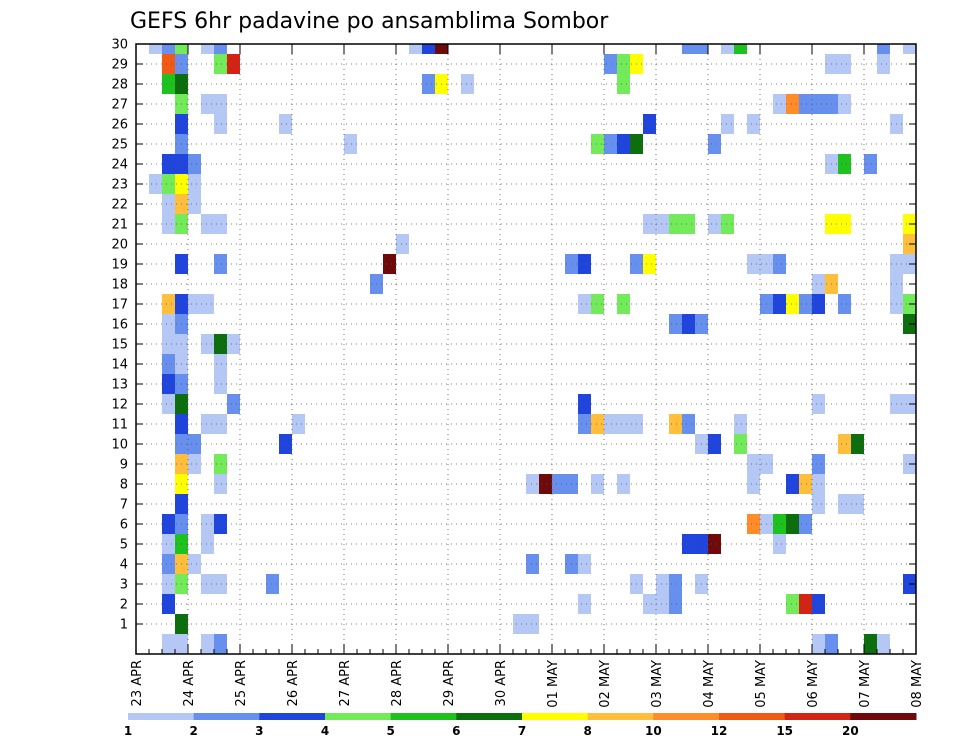  I want to click on y-tick-label: 13, so click(119, 385).